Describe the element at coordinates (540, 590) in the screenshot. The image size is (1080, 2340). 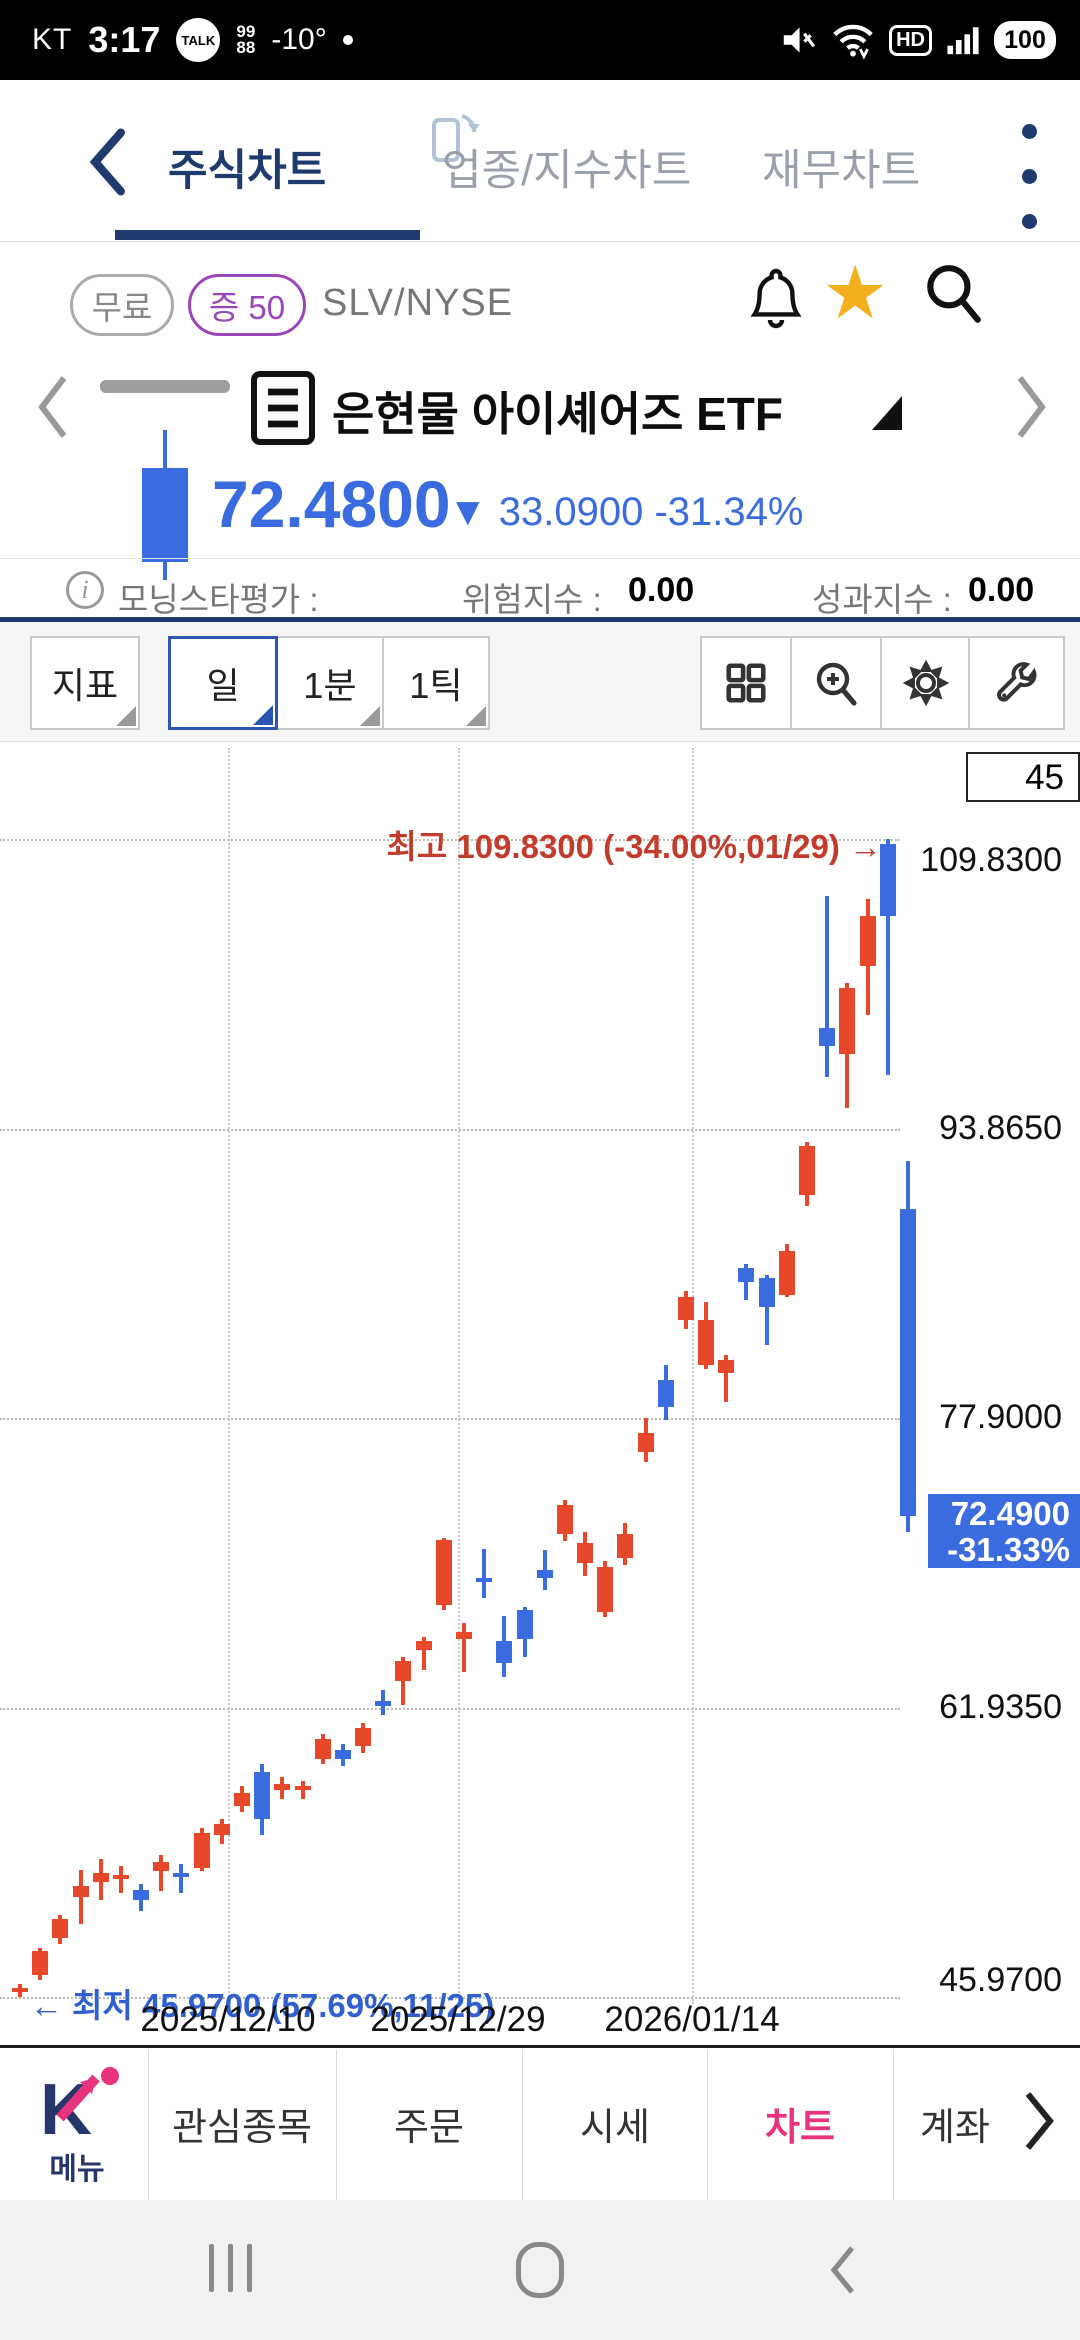
I see `morningstar-row: i 모닝스타평가 : 위험지수 : 0.00 성과지수 : 0.00` at that location.